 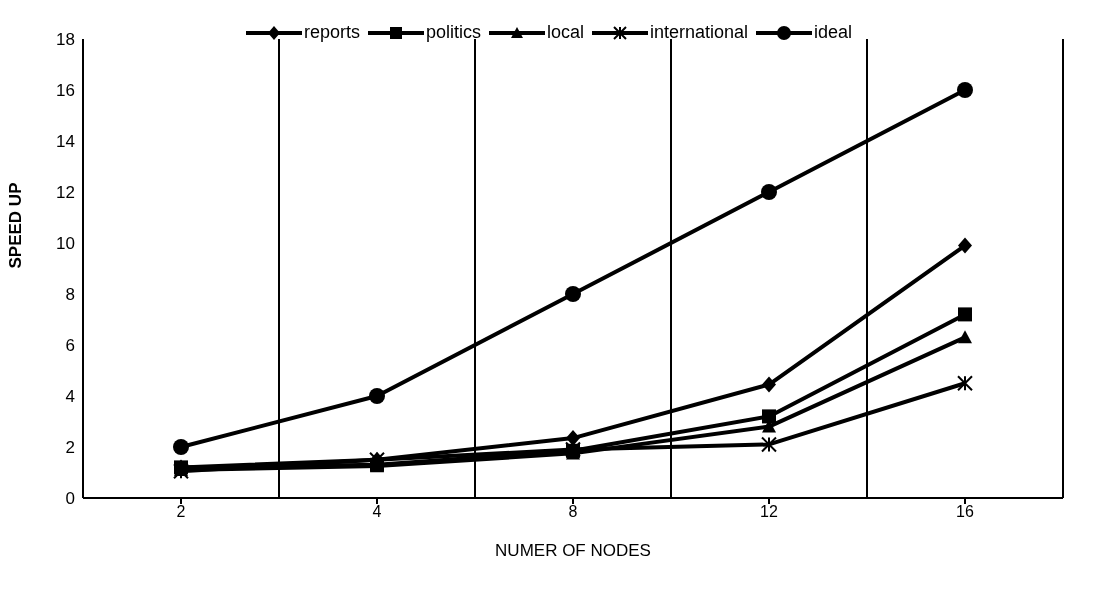 I want to click on y-tick-label: 0, so click(x=70, y=499).